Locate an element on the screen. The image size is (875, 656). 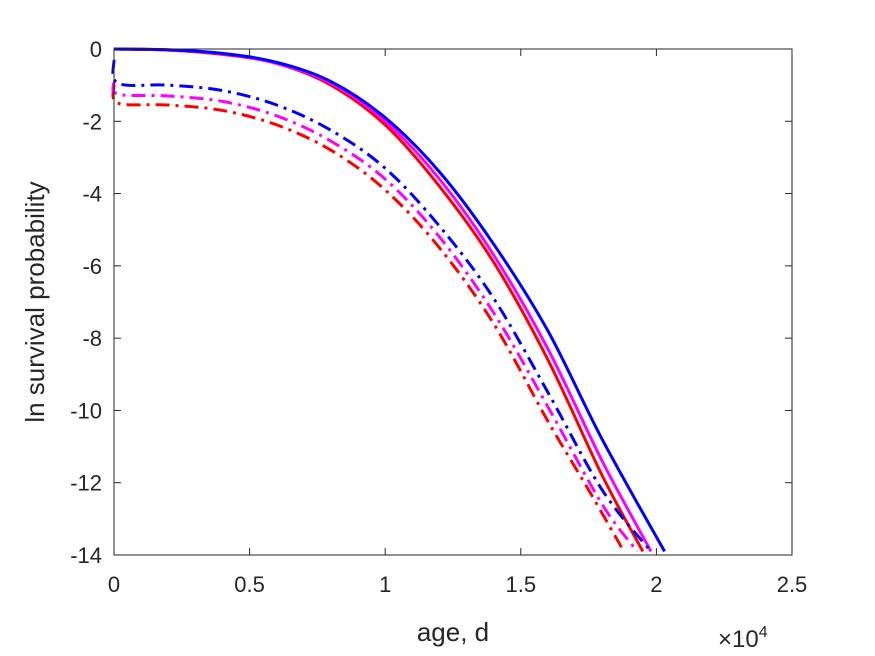
x-tick-label: 2 is located at coordinates (656, 584).